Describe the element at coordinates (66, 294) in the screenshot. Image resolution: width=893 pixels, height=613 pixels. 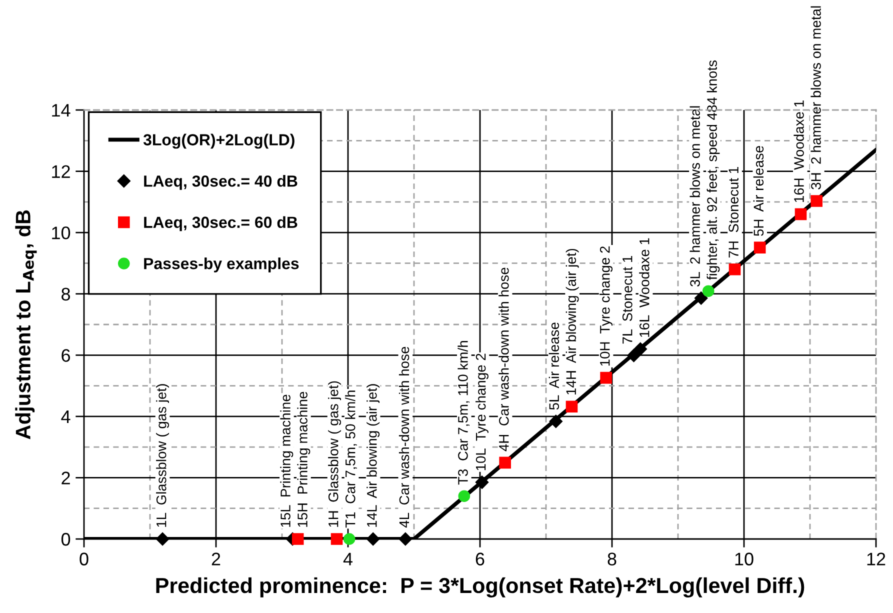
I see `y-tick-label: 8` at that location.